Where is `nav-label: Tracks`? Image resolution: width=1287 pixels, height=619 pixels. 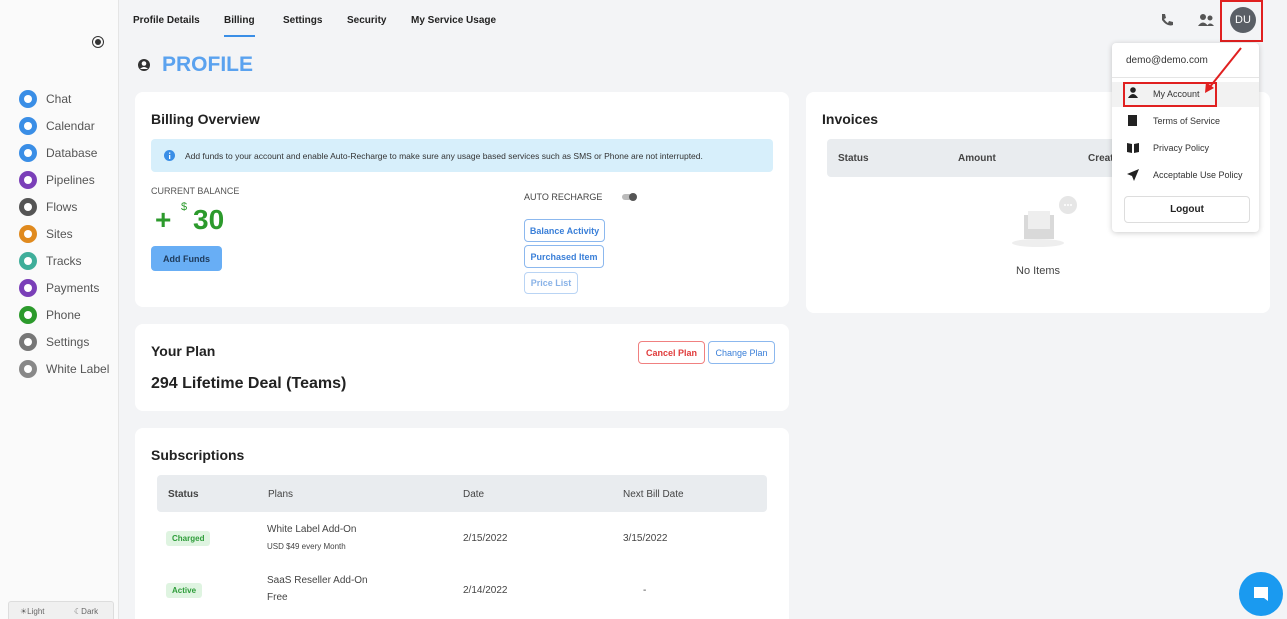 nav-label: Tracks is located at coordinates (64, 261).